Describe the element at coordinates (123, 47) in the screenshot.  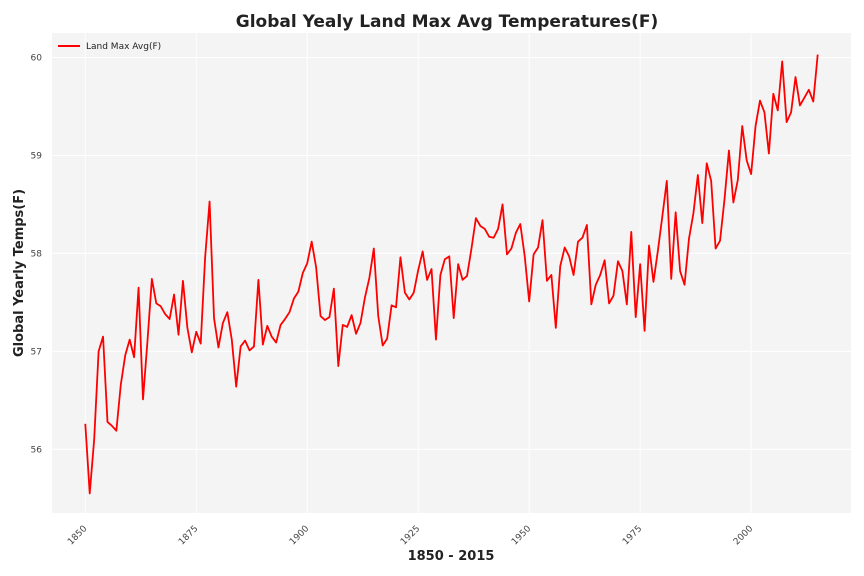
I see `legend-label: Land Max Avg(F)` at that location.